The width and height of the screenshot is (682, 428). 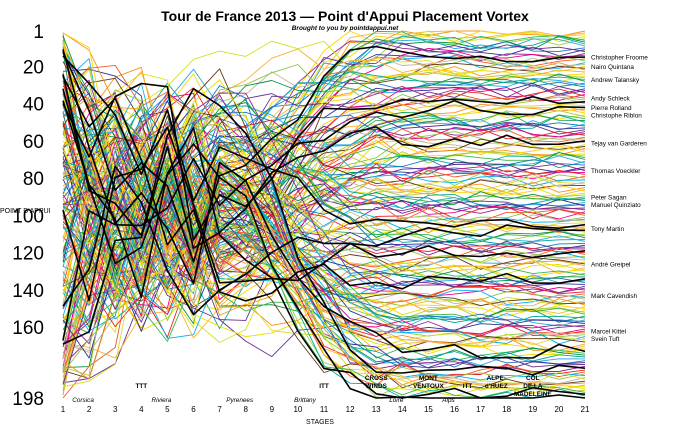 What do you see at coordinates (612, 67) in the screenshot?
I see `rider-label: Nairo Quintana` at bounding box center [612, 67].